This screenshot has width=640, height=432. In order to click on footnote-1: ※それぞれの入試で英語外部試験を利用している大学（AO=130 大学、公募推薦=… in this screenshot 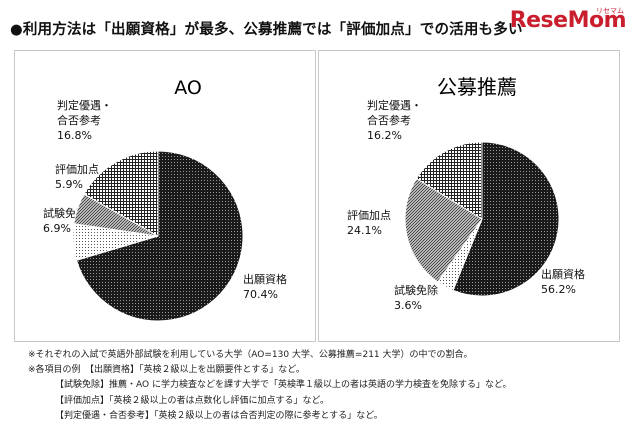, I will do `click(250, 355)`.